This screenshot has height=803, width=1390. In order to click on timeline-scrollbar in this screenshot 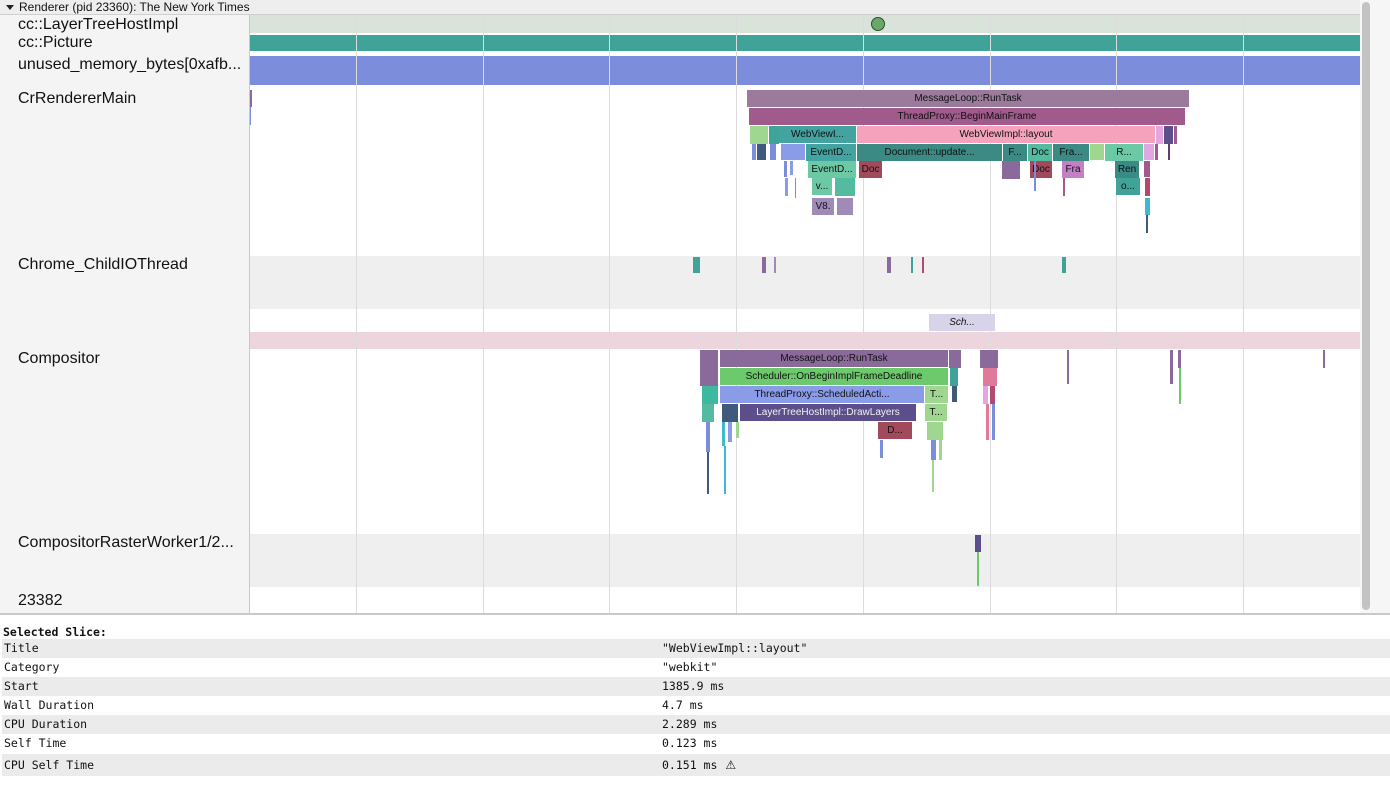, I will do `click(1375, 306)`.